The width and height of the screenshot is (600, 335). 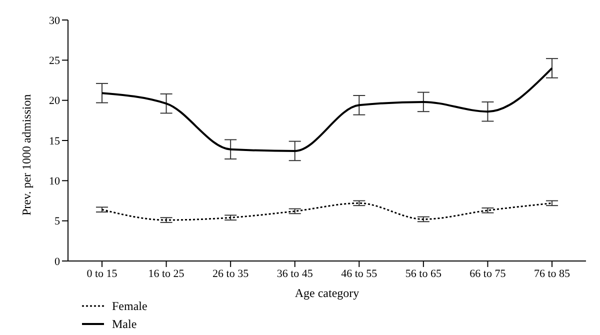 I want to click on x-tick-label: 66 to 75, so click(x=488, y=274).